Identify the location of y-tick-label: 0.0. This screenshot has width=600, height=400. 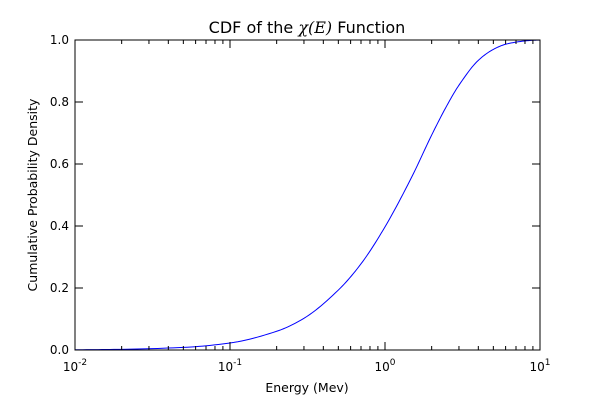
(59, 350).